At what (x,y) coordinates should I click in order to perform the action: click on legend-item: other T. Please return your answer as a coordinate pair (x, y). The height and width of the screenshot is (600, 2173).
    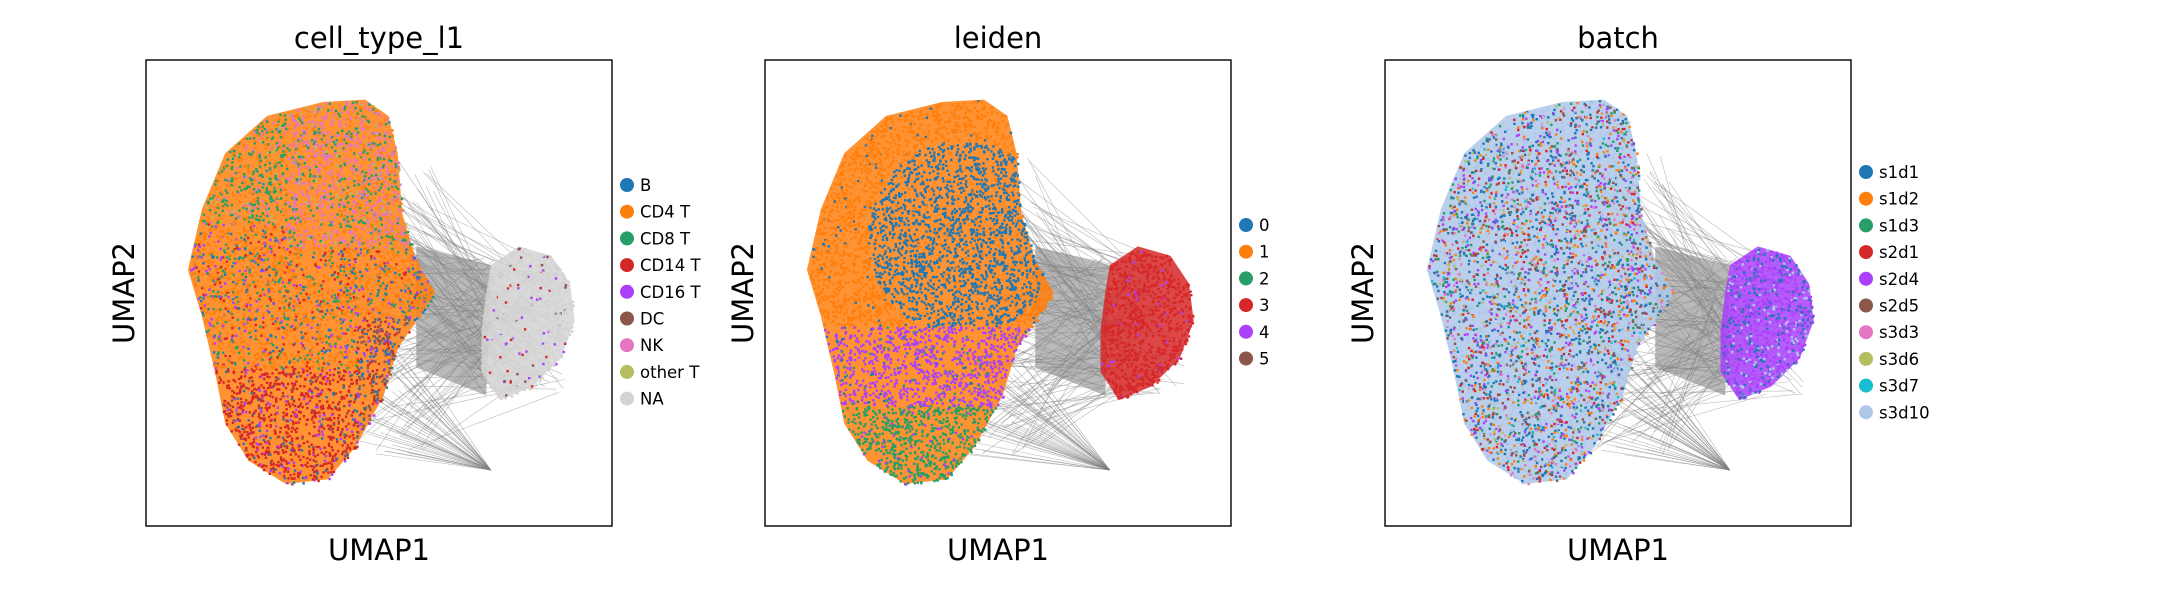
    Looking at the image, I should click on (660, 372).